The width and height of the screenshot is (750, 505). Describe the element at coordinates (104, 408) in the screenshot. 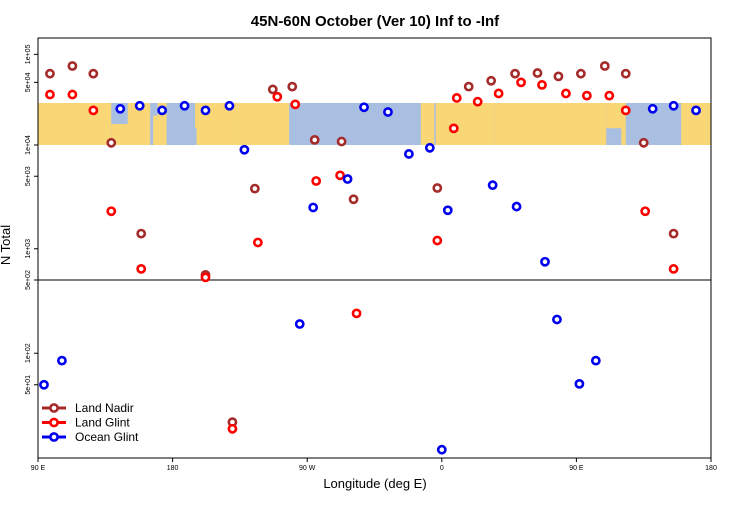

I see `legend-label: Land Nadir` at that location.